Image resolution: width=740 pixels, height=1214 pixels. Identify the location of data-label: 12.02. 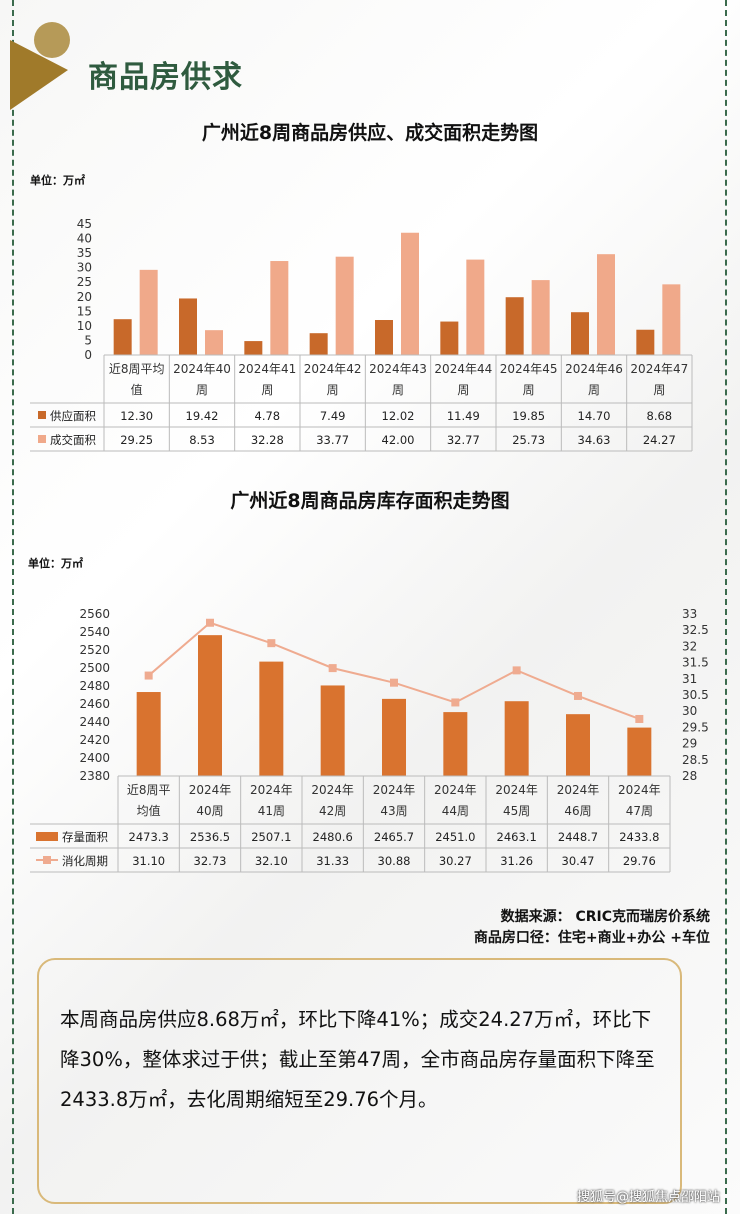
(398, 416).